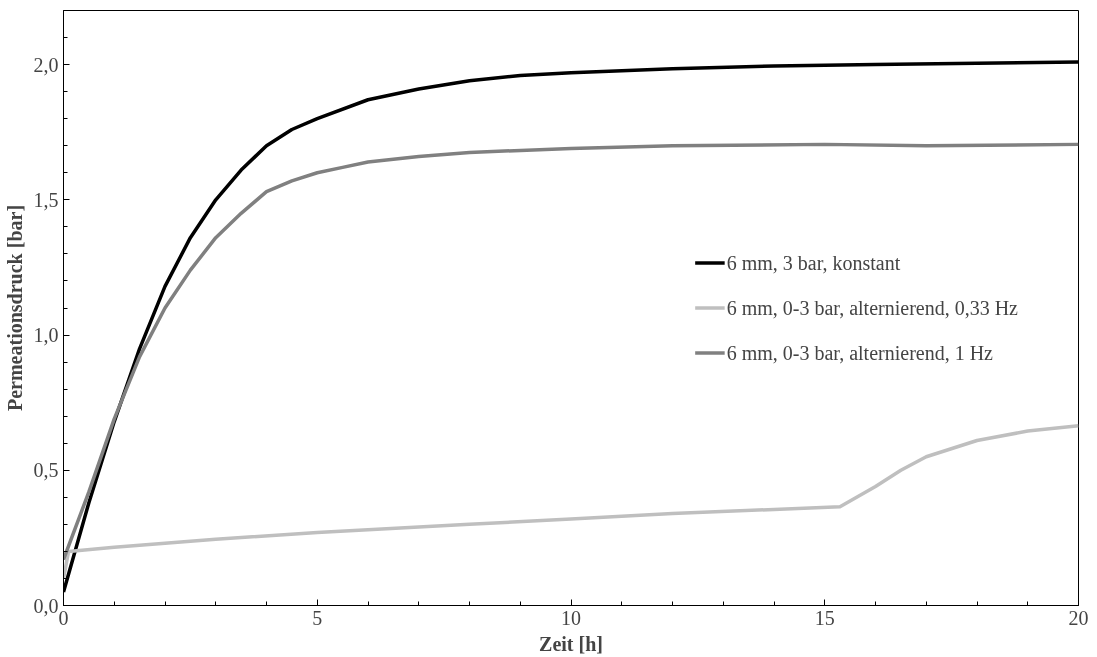 The height and width of the screenshot is (657, 1097). What do you see at coordinates (571, 617) in the screenshot?
I see `x-tick-label: 10` at bounding box center [571, 617].